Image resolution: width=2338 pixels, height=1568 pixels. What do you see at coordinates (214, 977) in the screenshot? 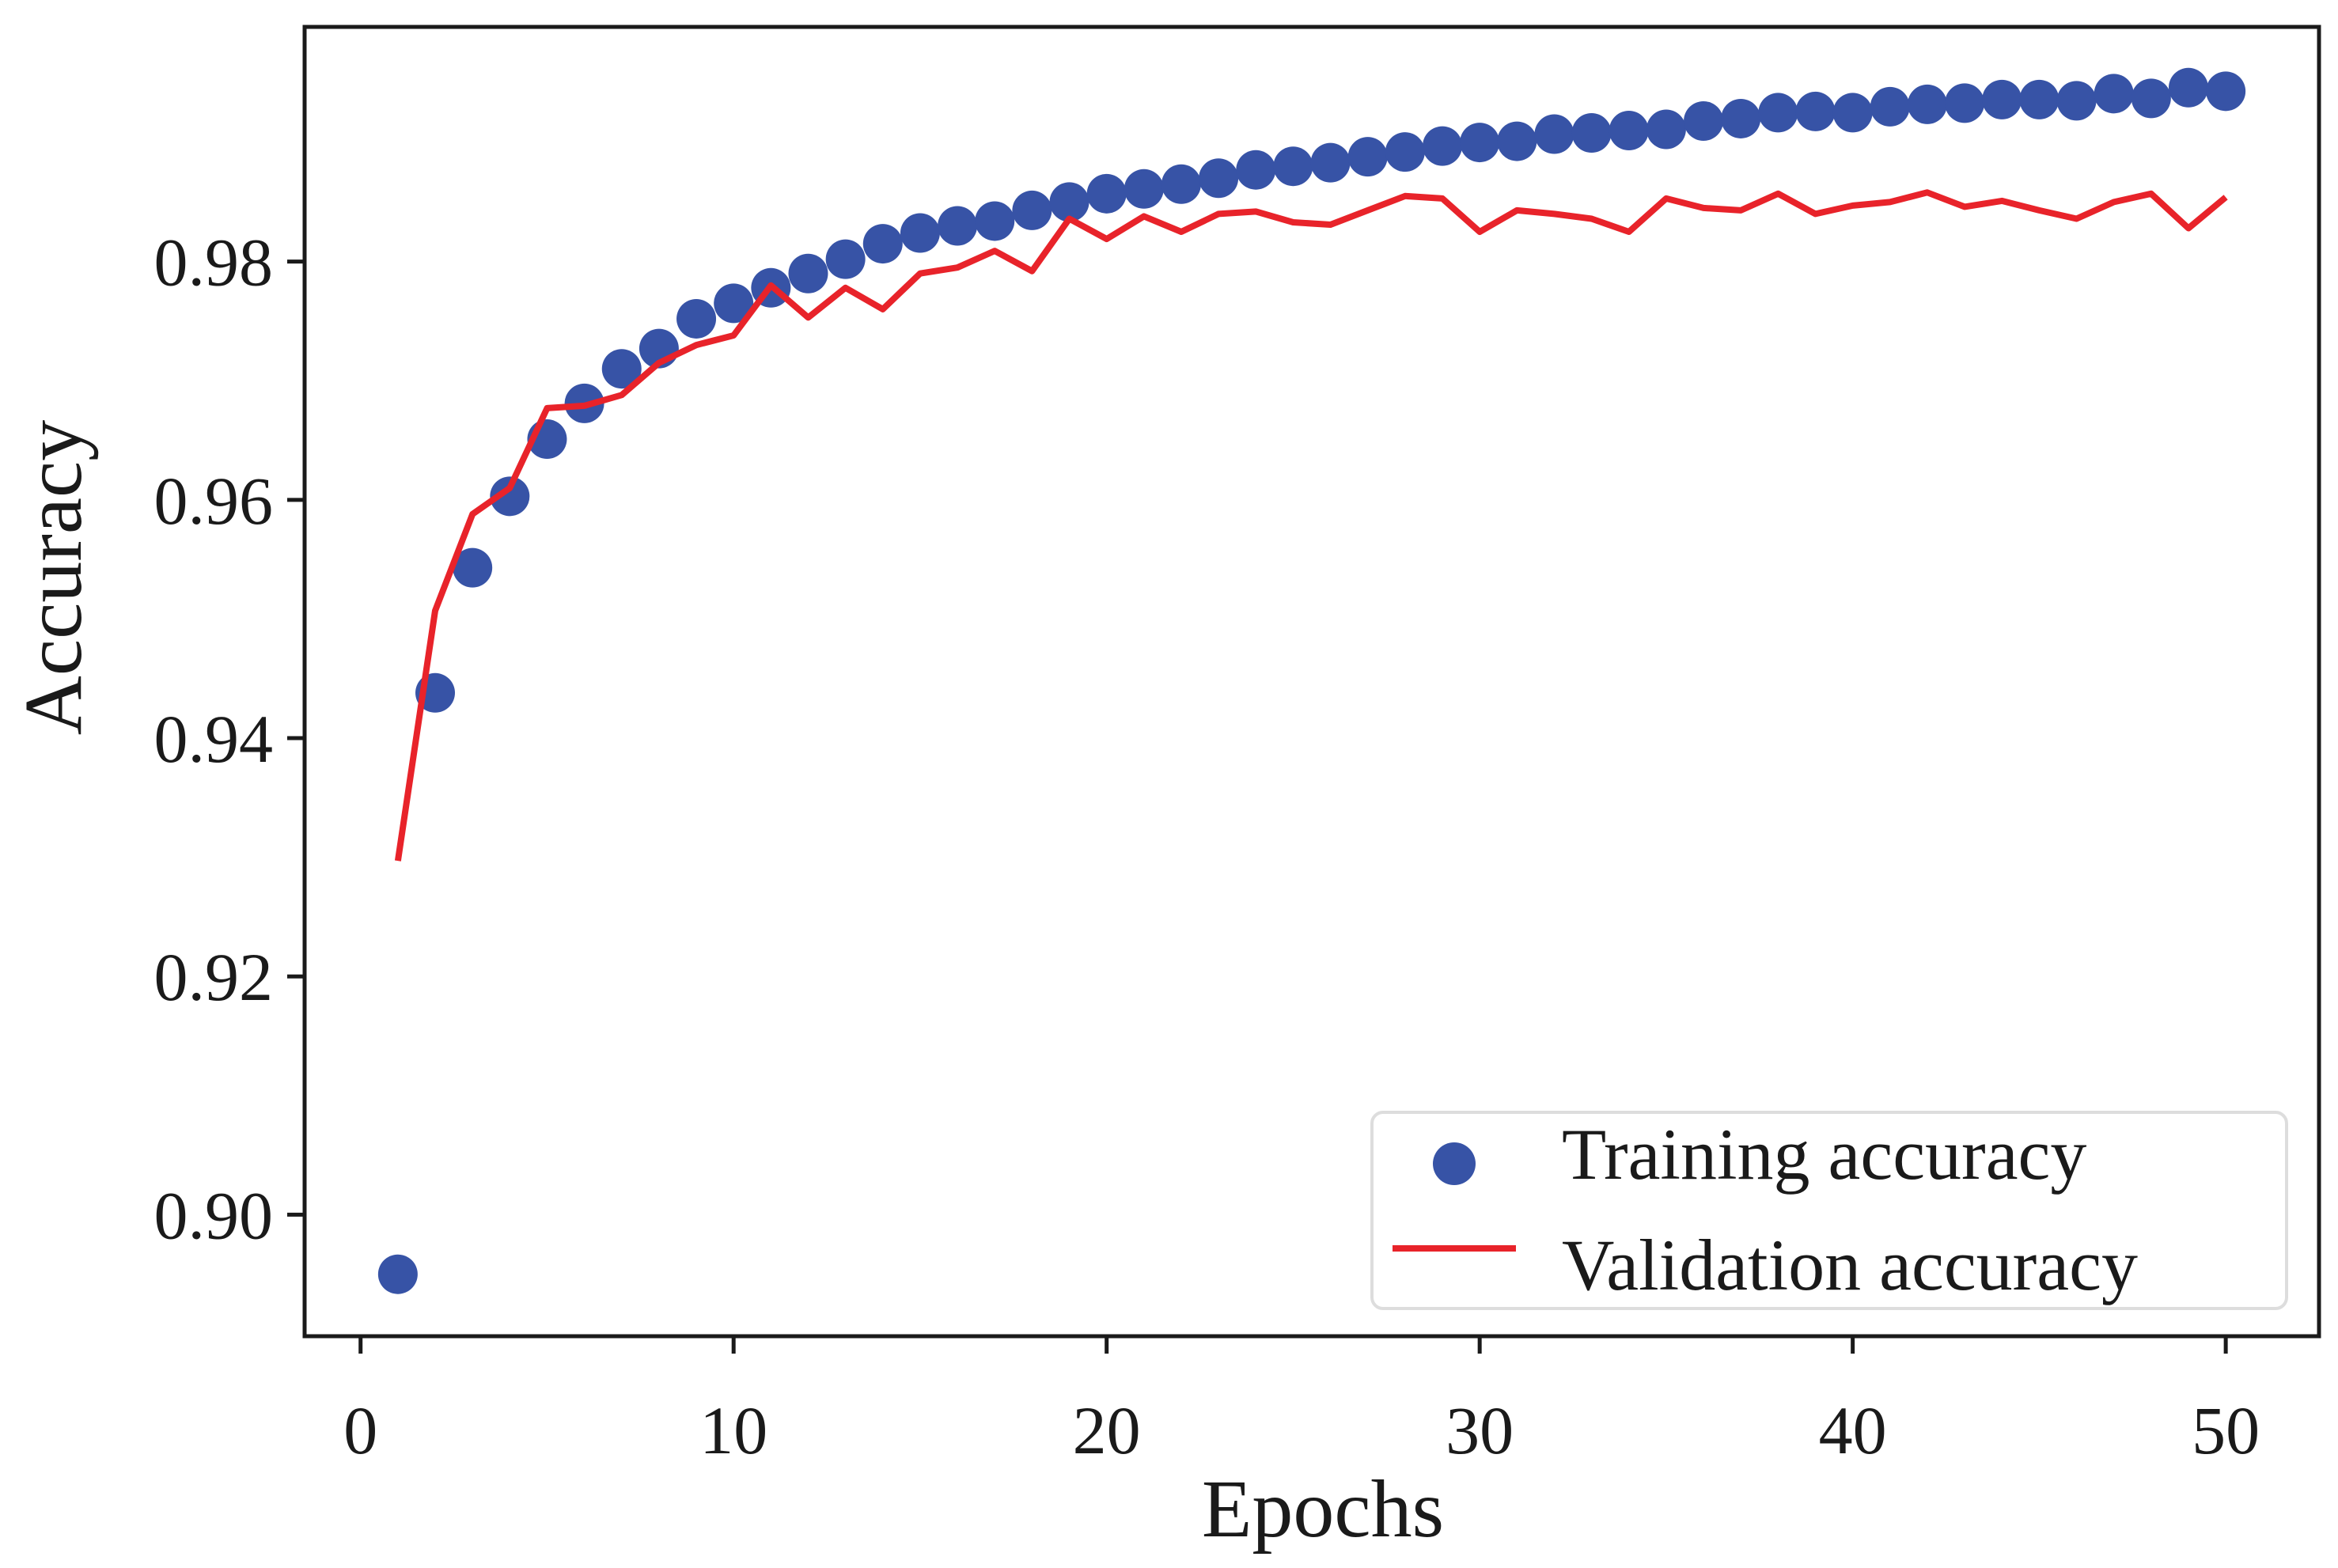
I see `y-tick-label: 0.92` at bounding box center [214, 977].